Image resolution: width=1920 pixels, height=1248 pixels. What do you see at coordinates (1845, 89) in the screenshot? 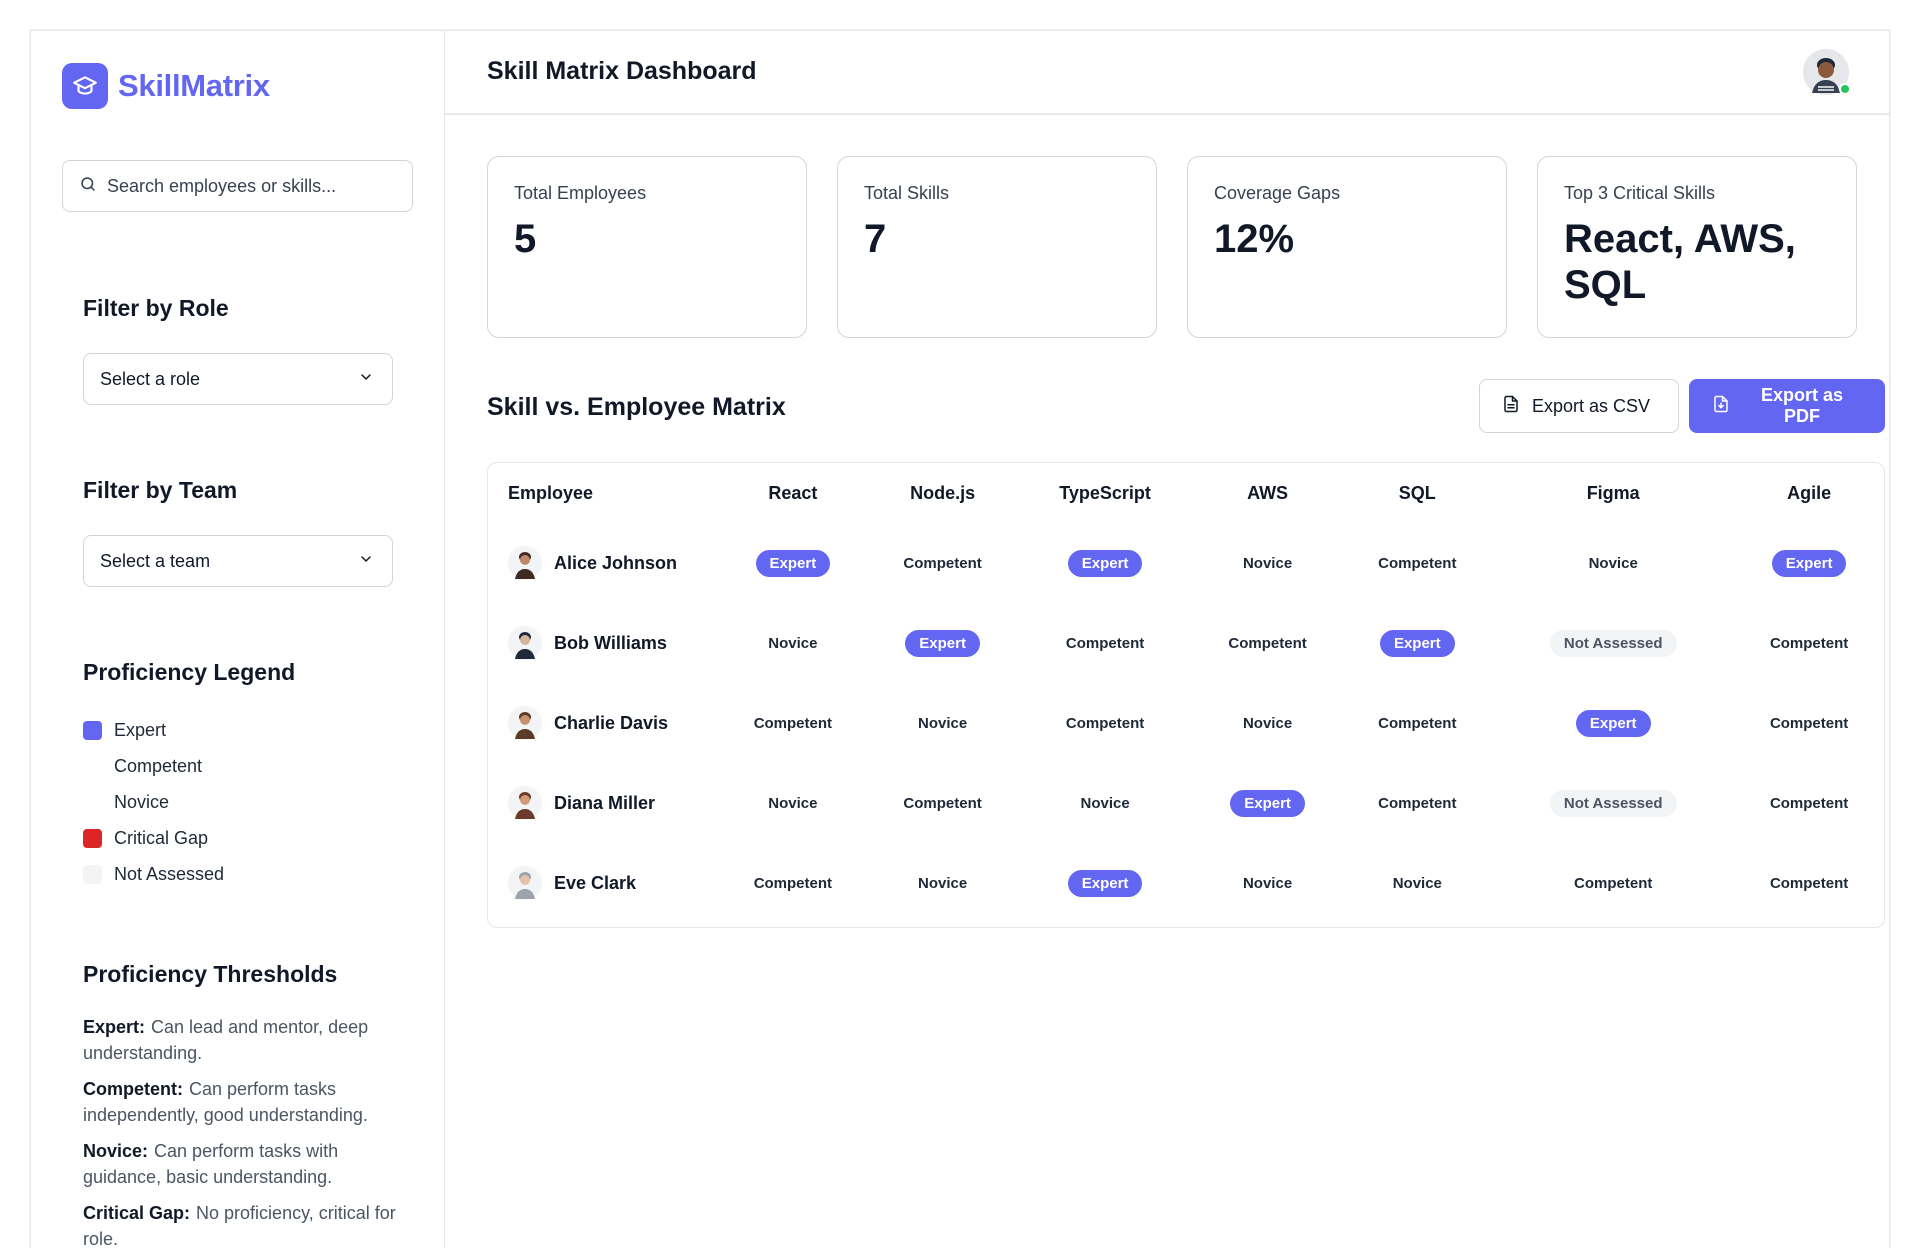
I see `online-status-dot` at bounding box center [1845, 89].